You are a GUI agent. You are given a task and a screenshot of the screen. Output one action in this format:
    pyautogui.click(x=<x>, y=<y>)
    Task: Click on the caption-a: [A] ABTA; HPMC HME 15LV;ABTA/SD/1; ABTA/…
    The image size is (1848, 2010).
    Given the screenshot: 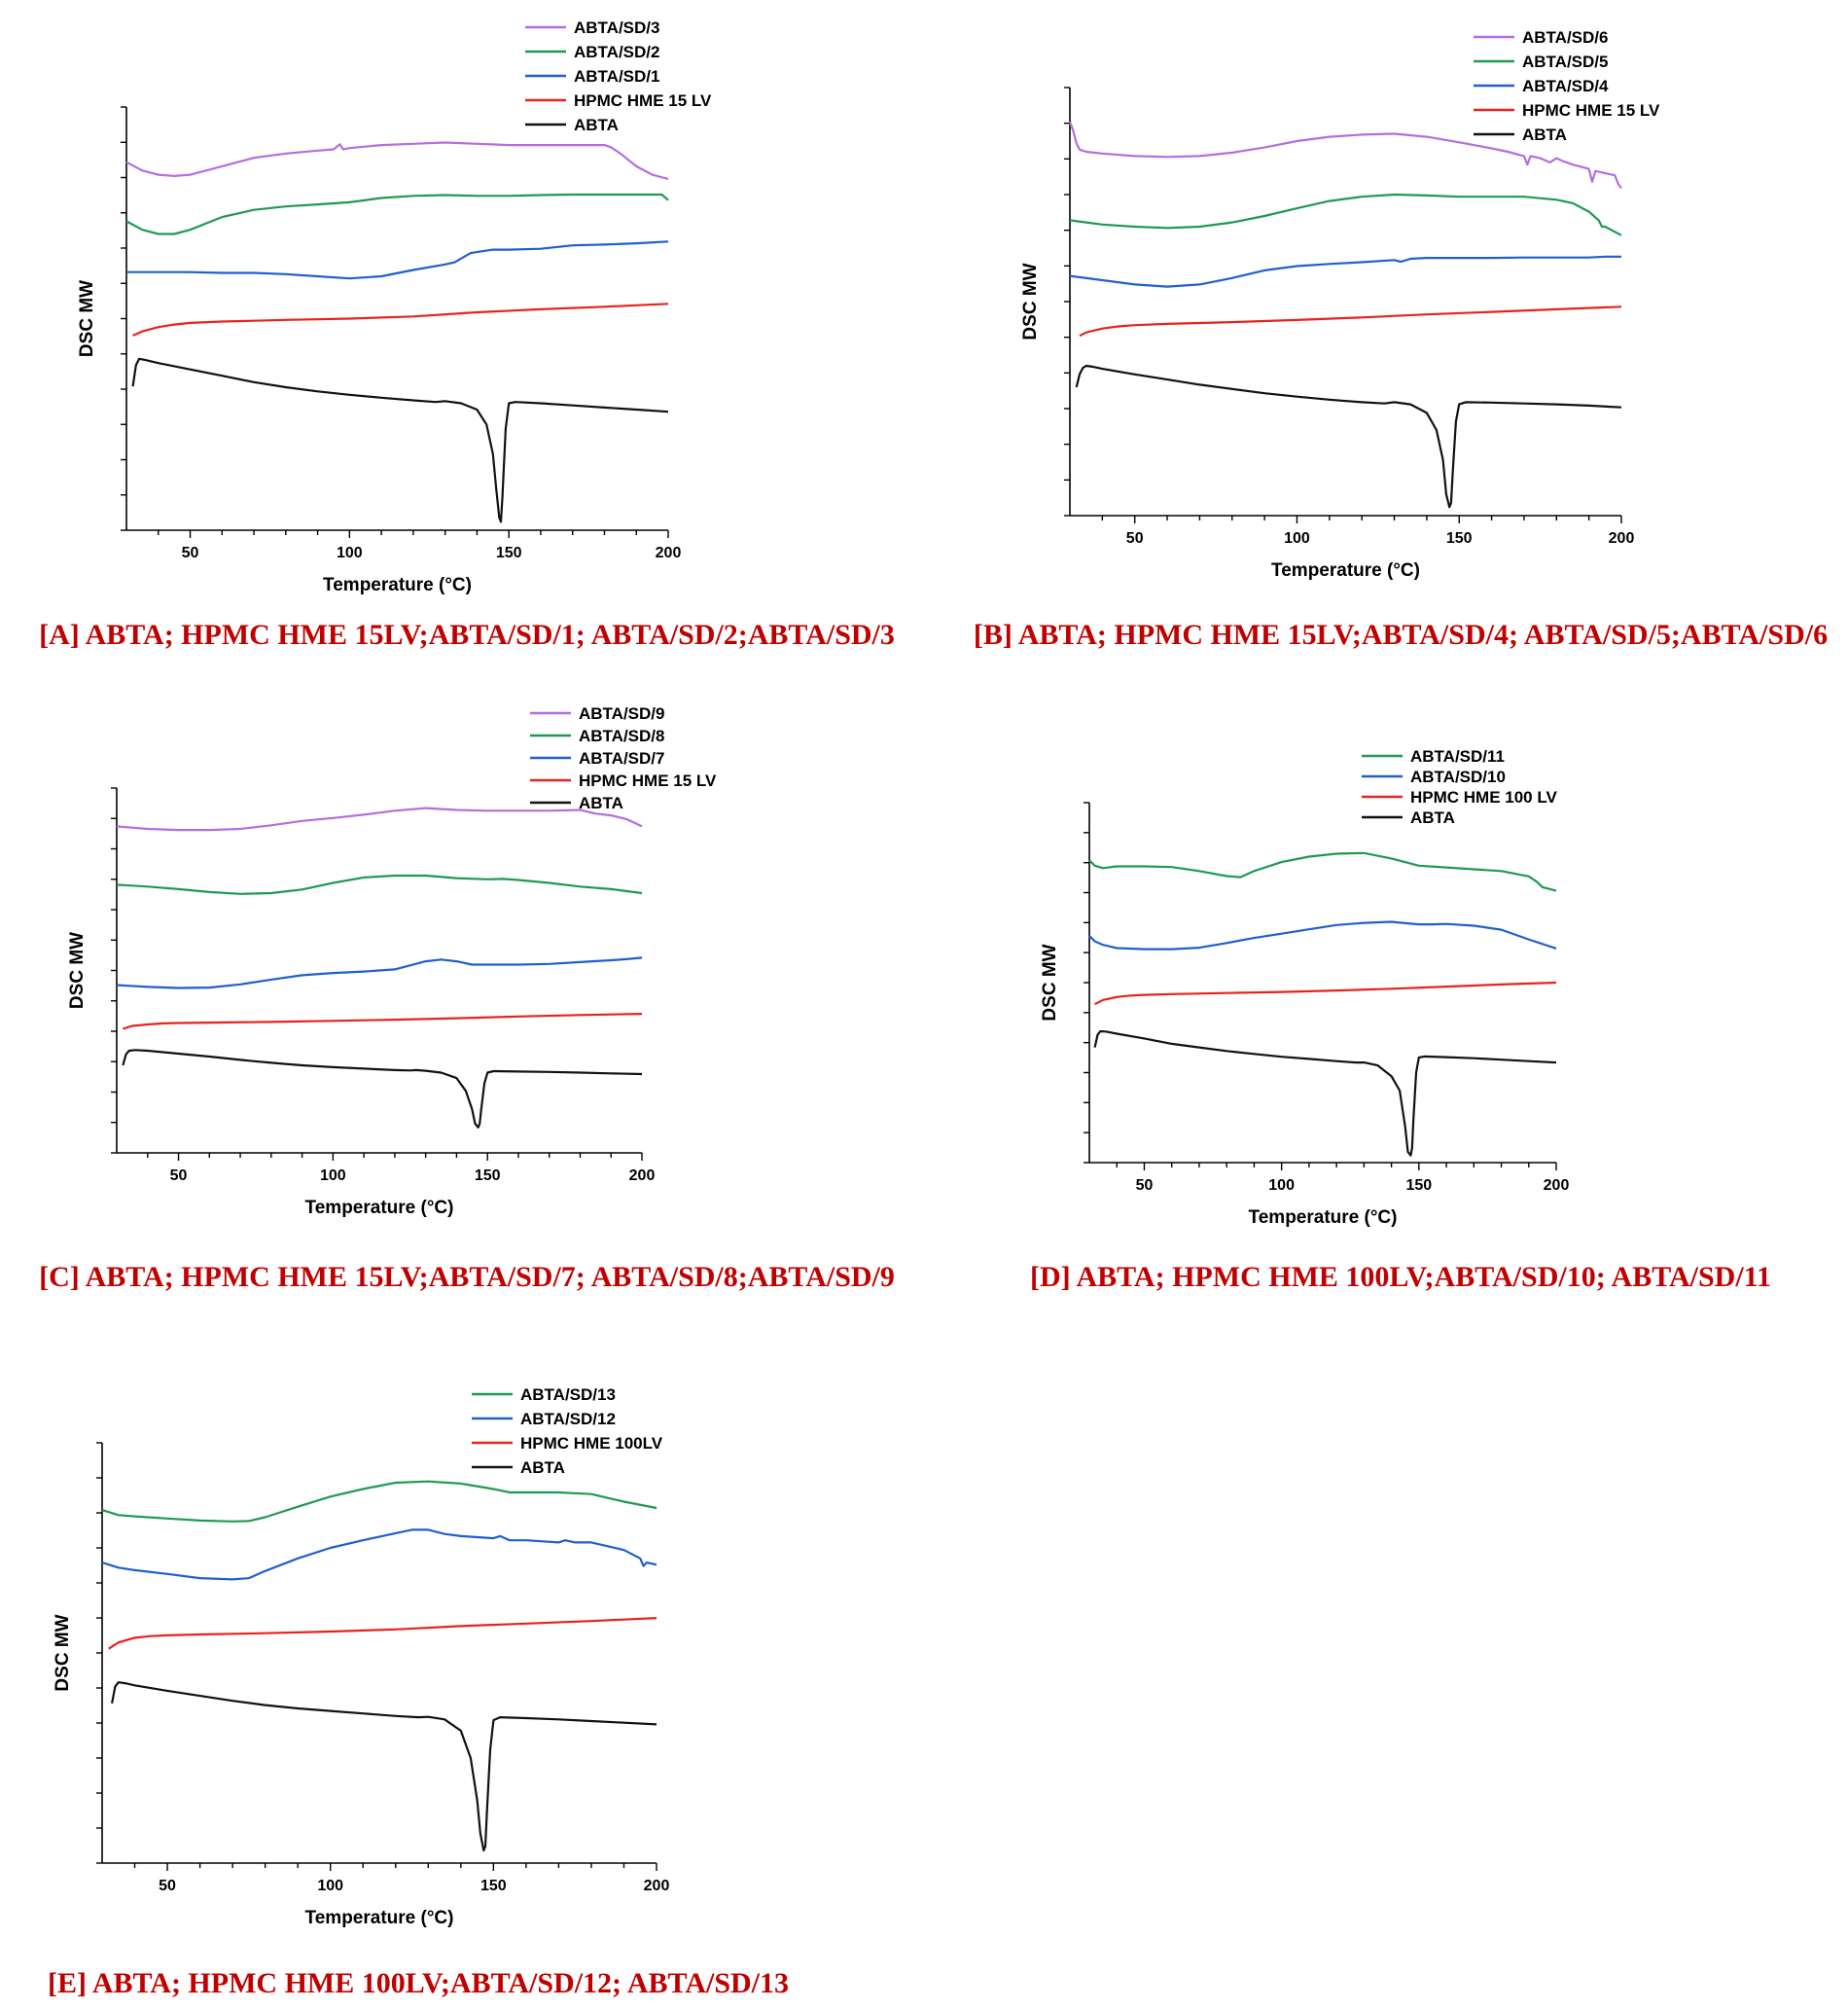 What is the action you would take?
    pyautogui.click(x=467, y=635)
    